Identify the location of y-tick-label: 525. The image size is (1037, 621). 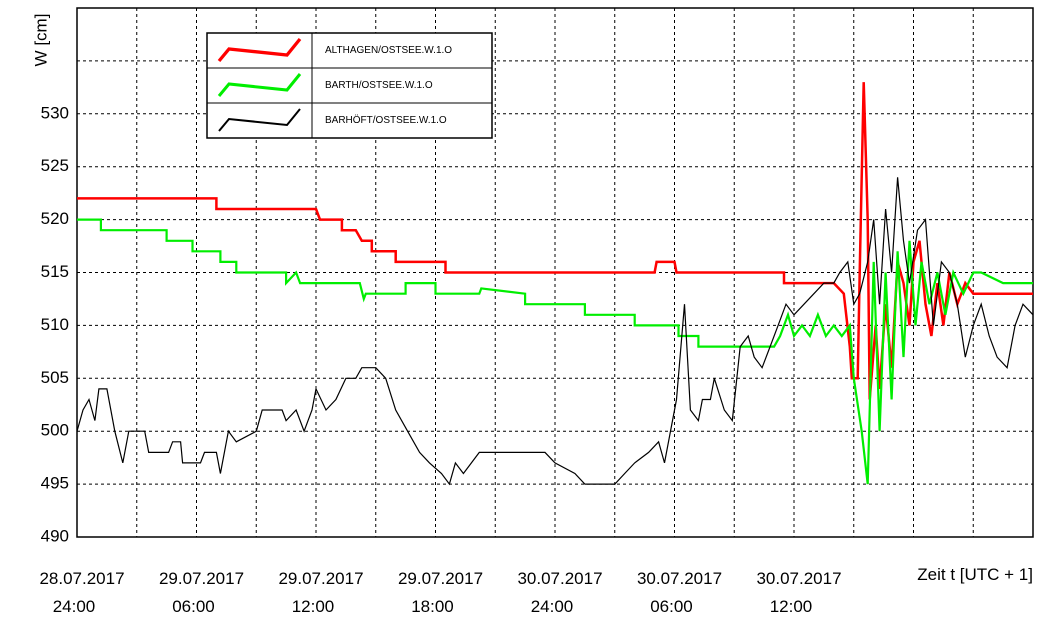
(55, 165).